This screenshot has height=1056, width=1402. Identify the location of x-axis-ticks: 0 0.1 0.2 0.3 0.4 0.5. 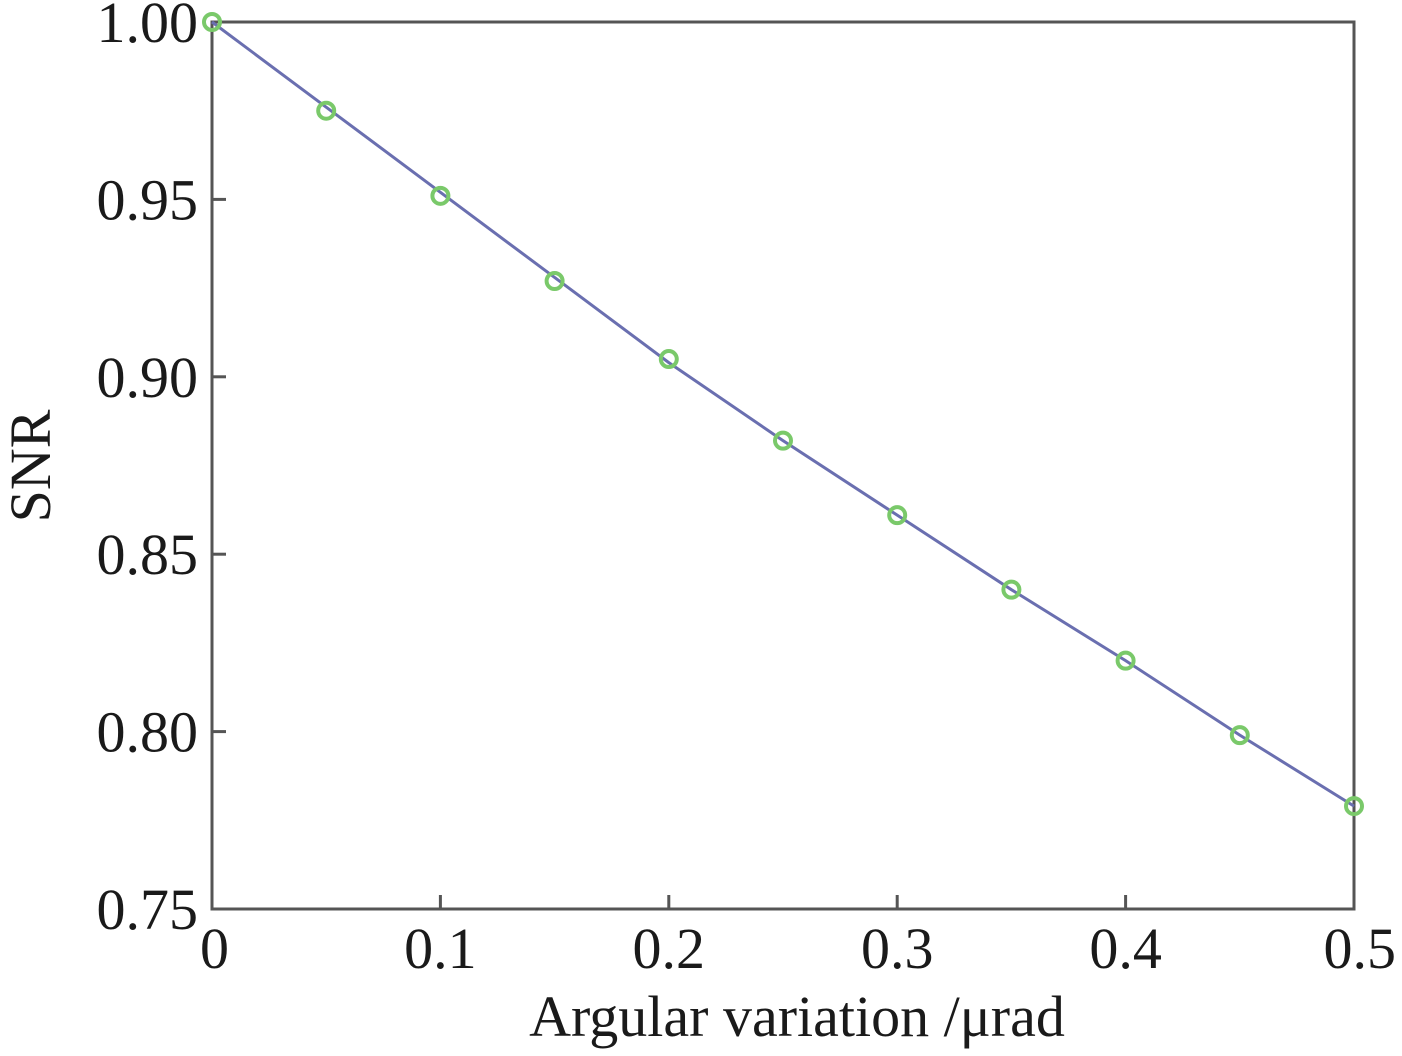
(798, 938).